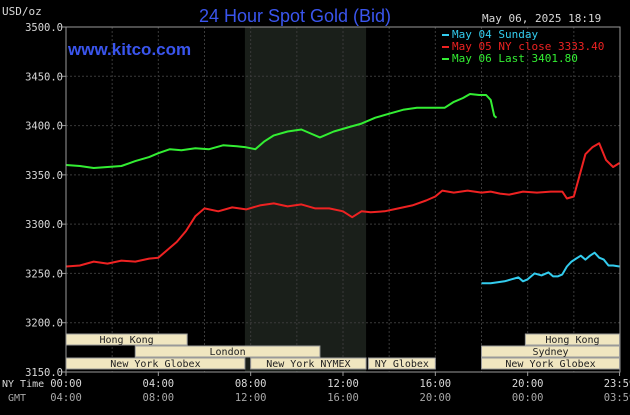  What do you see at coordinates (295, 16) in the screenshot?
I see `chart-title: 24 Hour Spot Gold (Bid)` at bounding box center [295, 16].